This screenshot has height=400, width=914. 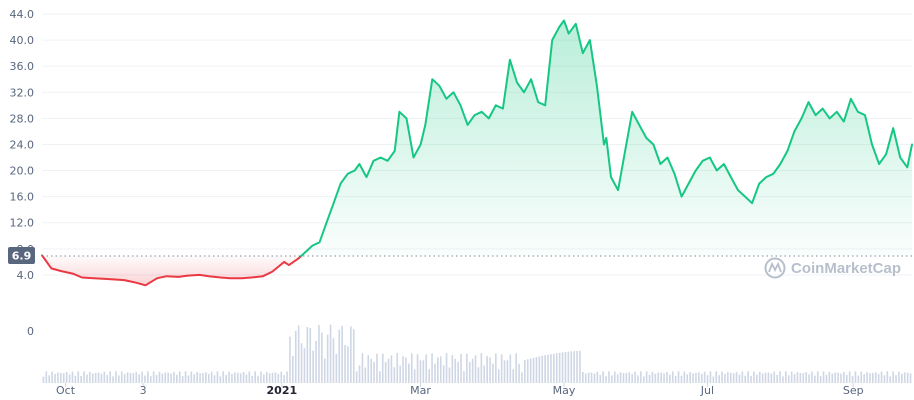 I want to click on x-tick-label: Sep, so click(x=853, y=390).